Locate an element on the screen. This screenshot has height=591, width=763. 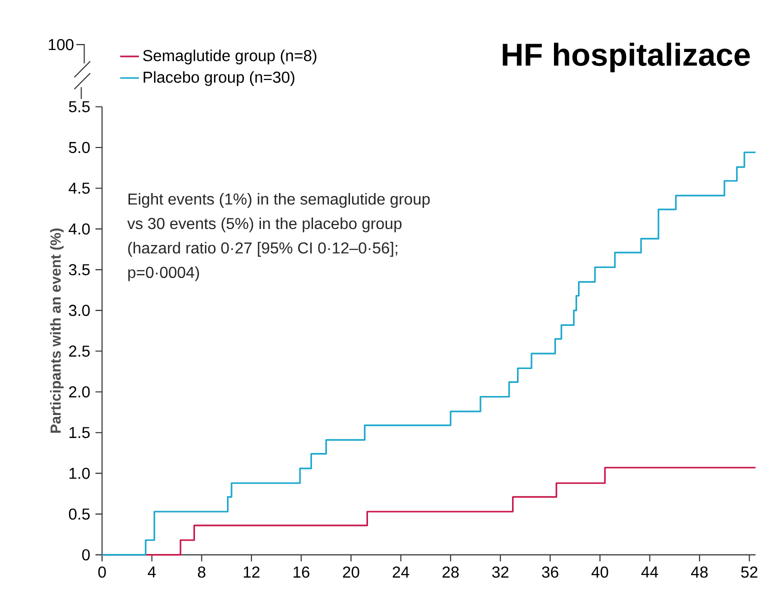
x-tick-label: 36 is located at coordinates (550, 572).